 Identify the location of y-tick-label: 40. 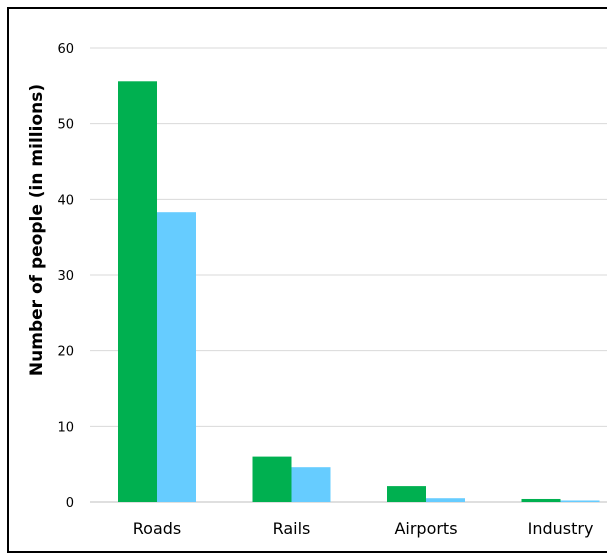
(65, 200).